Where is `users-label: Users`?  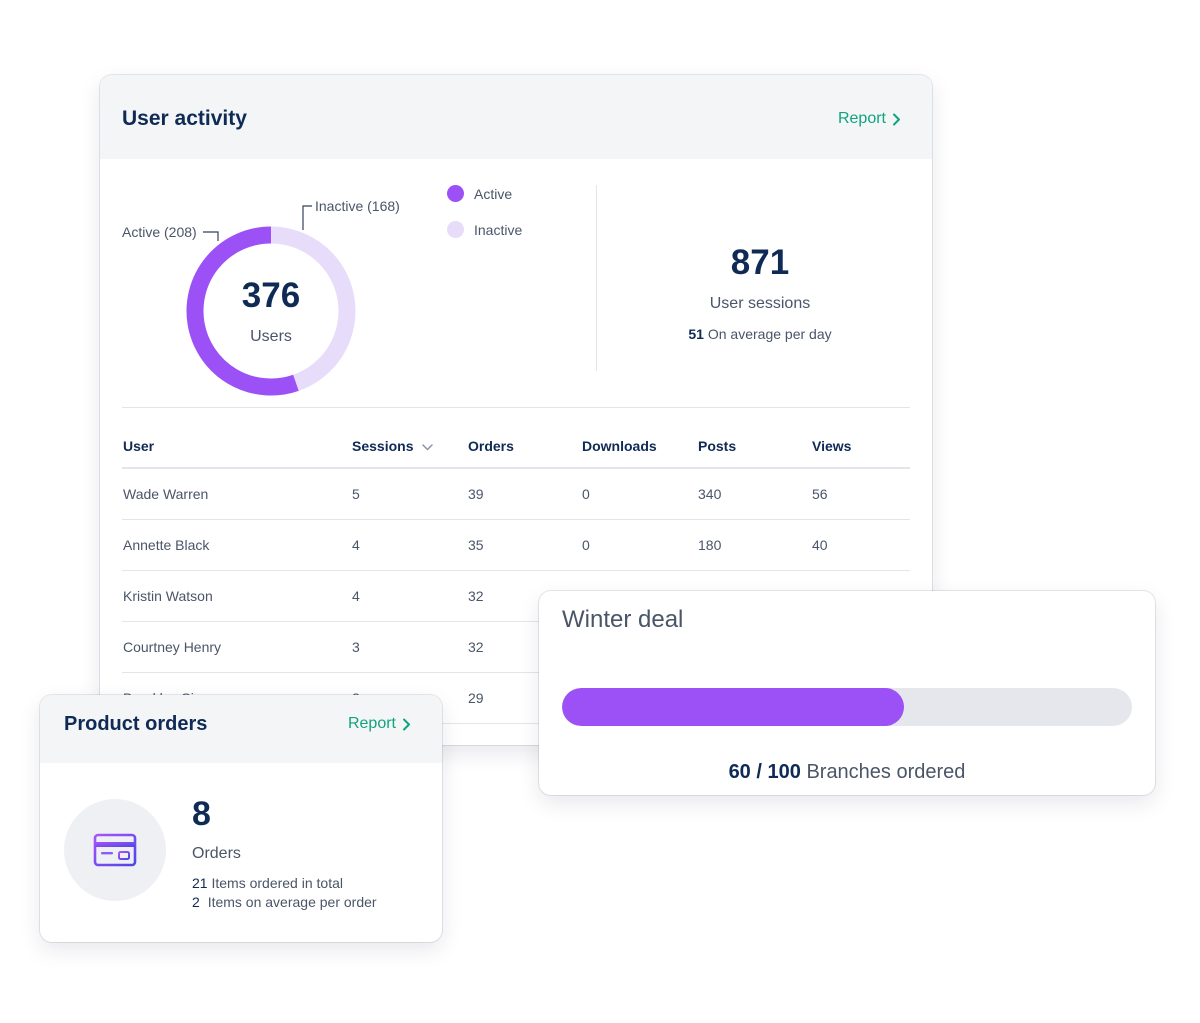 users-label: Users is located at coordinates (271, 336).